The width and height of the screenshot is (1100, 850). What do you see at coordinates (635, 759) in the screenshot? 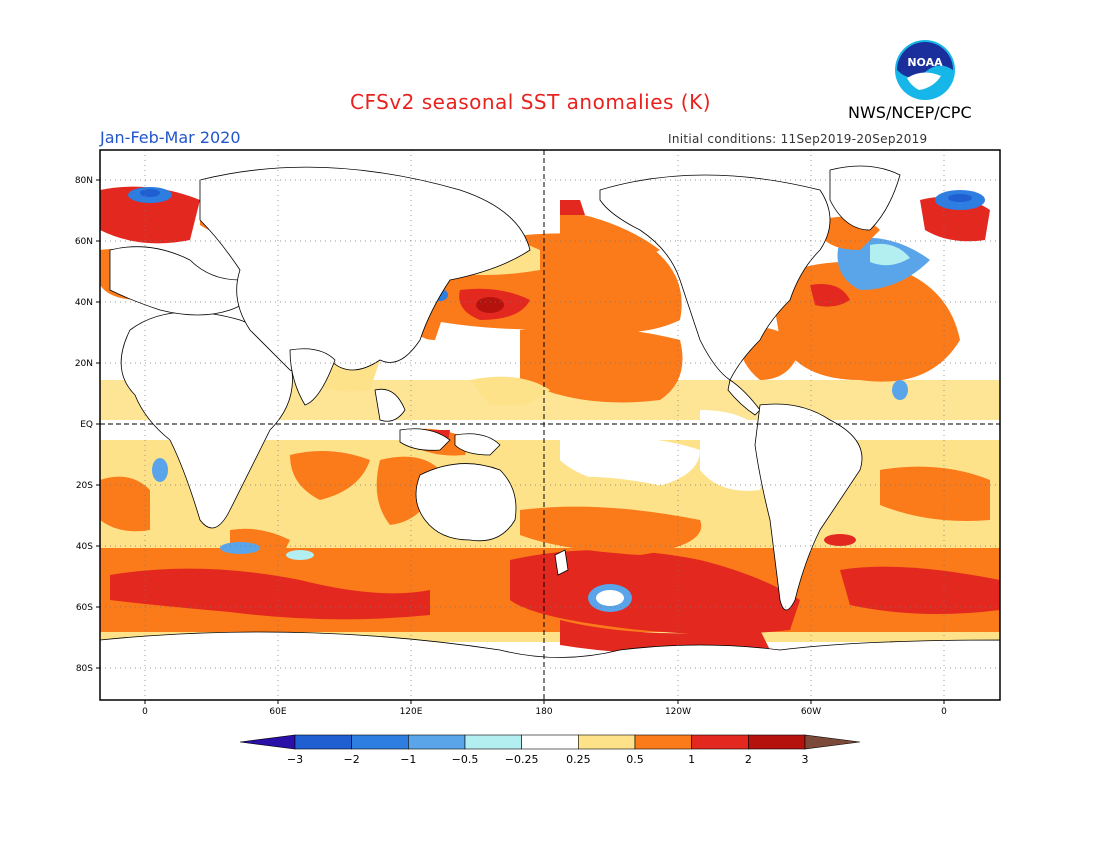
I see `colorbar-label: 0.5` at bounding box center [635, 759].